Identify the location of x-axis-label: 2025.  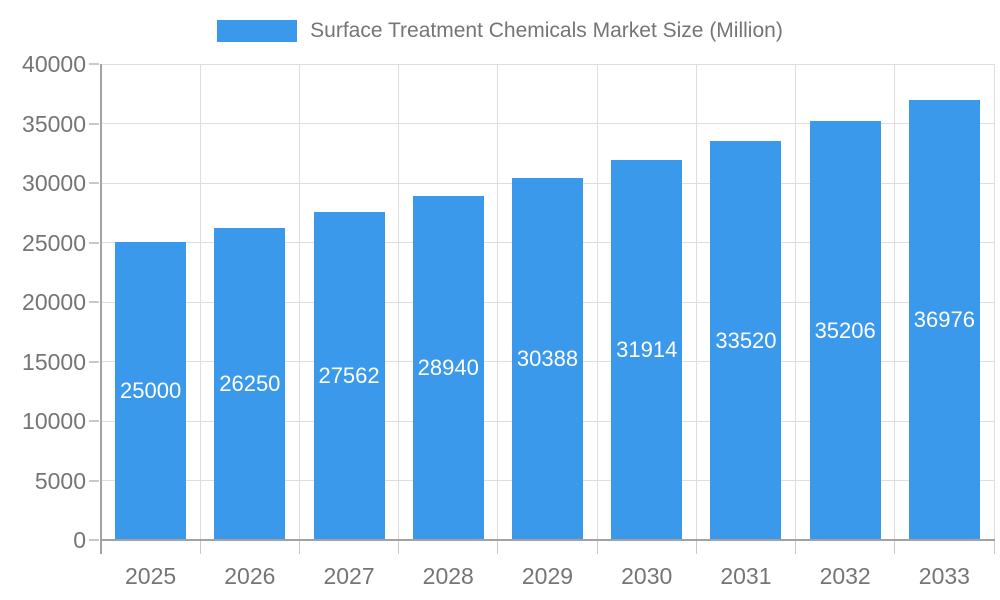
(151, 576).